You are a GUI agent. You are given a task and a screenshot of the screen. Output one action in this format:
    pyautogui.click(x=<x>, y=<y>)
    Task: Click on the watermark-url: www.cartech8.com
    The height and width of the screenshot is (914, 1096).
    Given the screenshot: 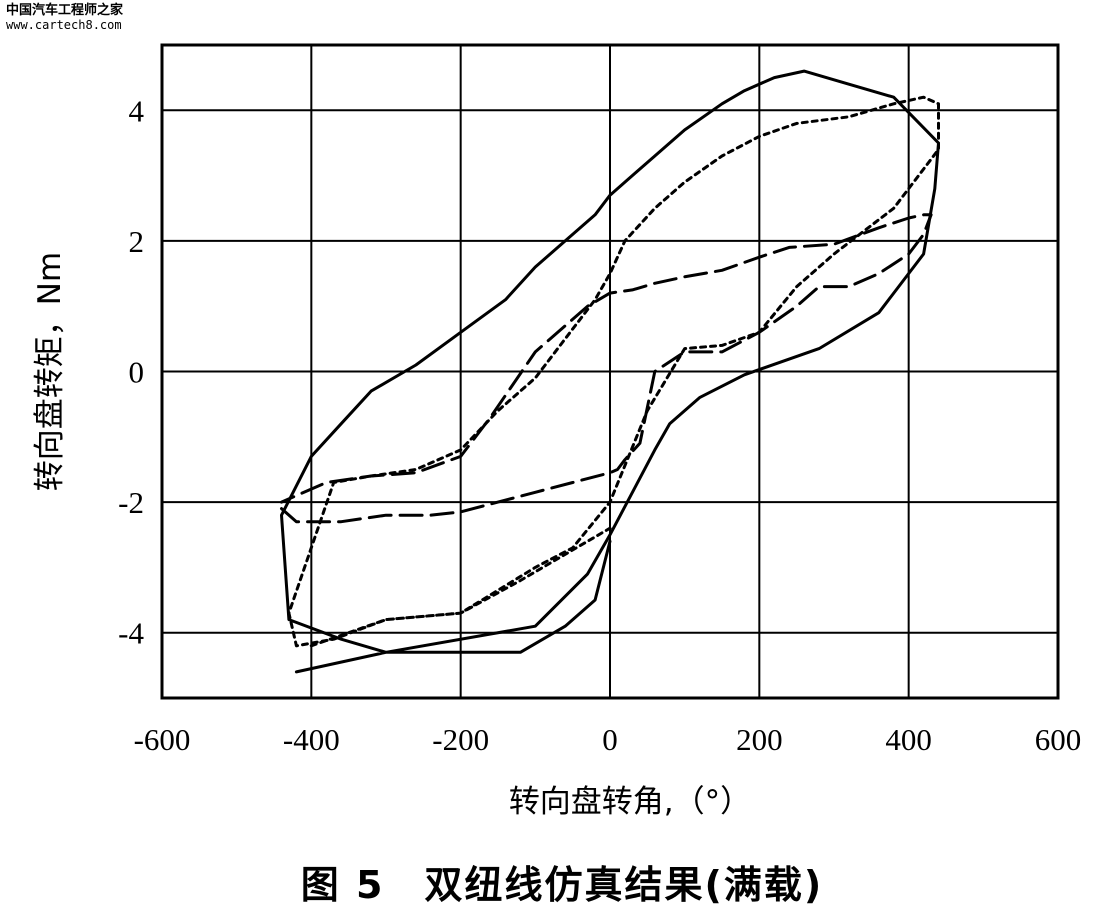 What is the action you would take?
    pyautogui.click(x=64, y=24)
    